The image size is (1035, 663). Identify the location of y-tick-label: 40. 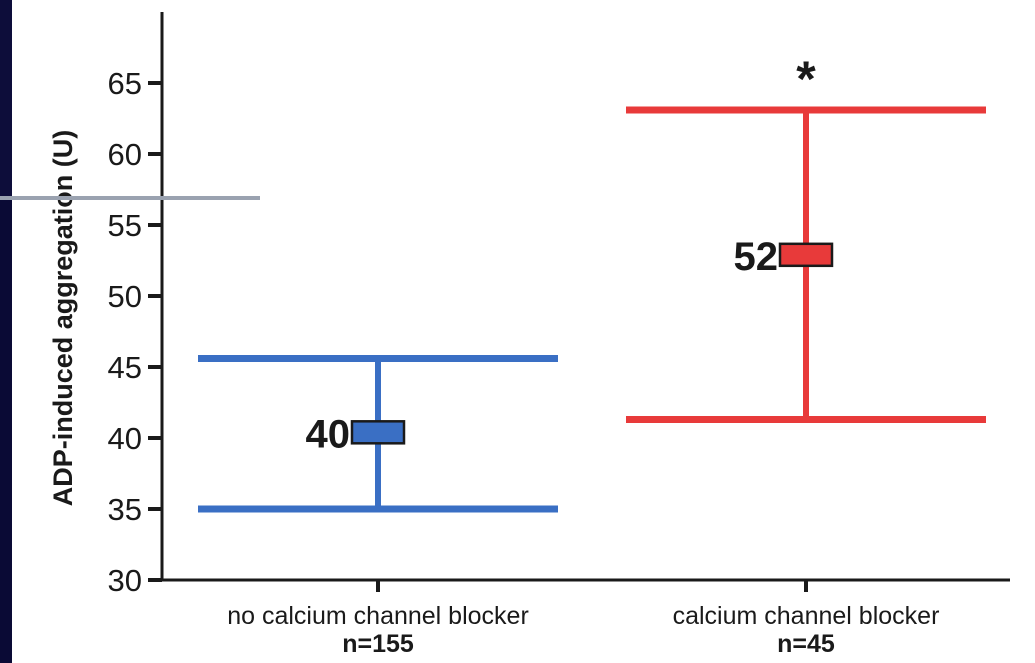
(125, 438).